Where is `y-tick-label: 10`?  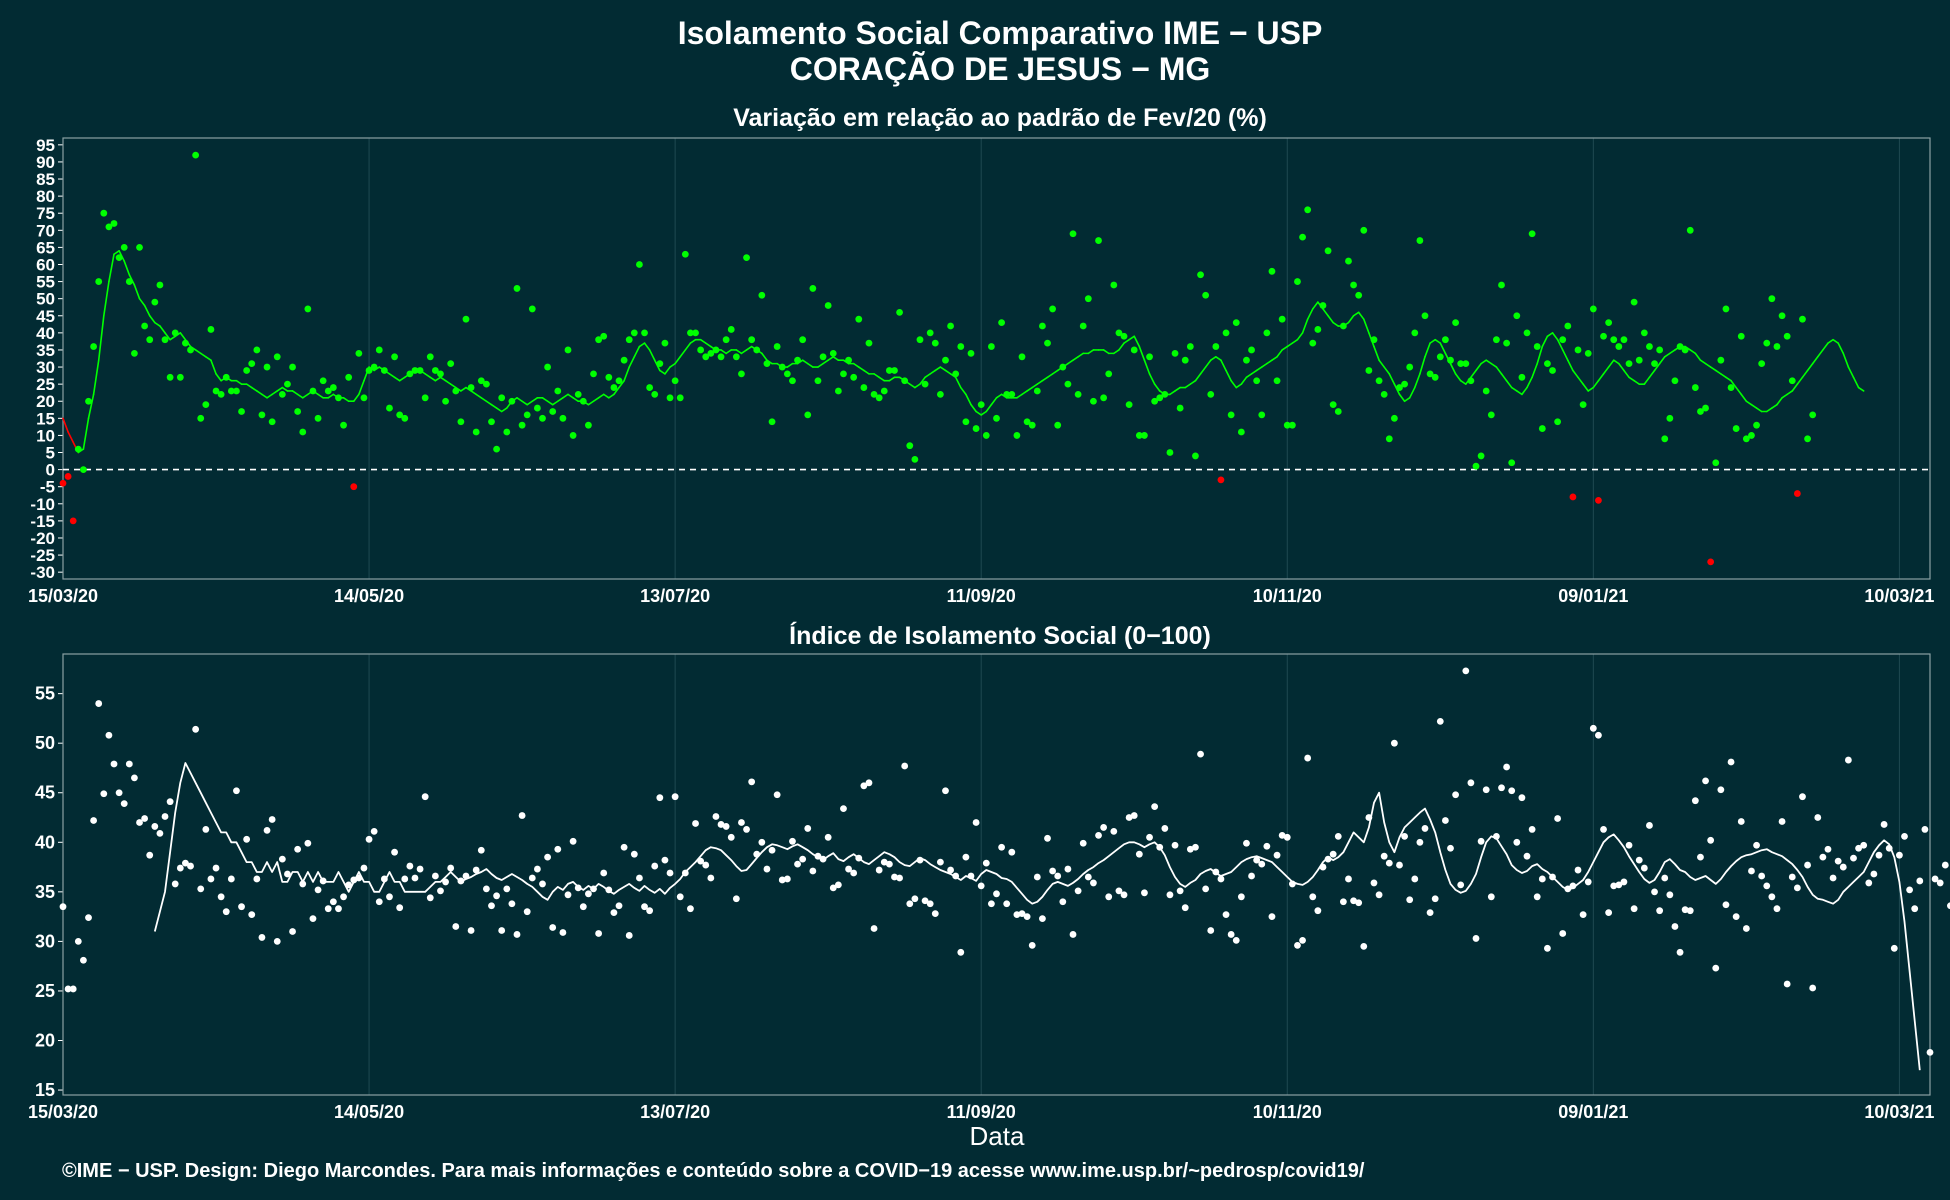 y-tick-label: 10 is located at coordinates (45, 435).